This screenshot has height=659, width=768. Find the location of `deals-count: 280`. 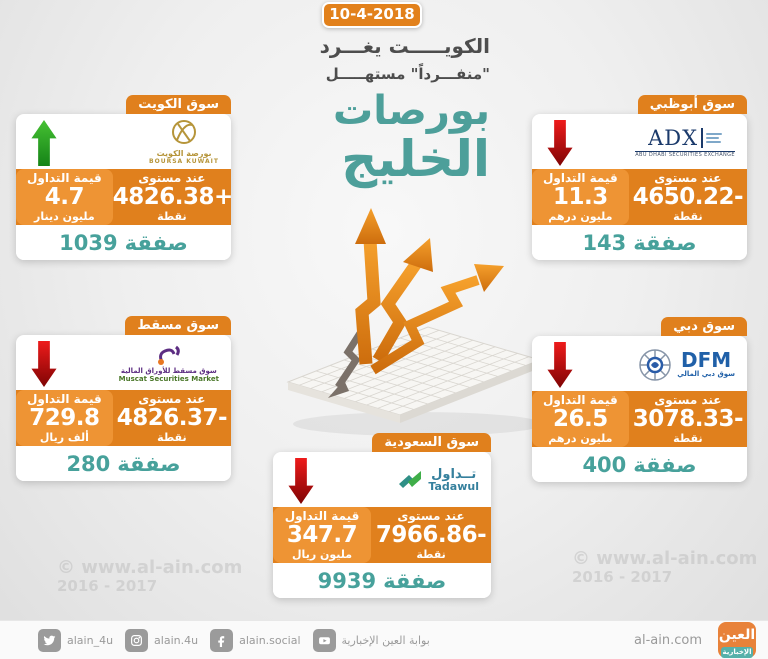

deals-count: 280 is located at coordinates (88, 463).